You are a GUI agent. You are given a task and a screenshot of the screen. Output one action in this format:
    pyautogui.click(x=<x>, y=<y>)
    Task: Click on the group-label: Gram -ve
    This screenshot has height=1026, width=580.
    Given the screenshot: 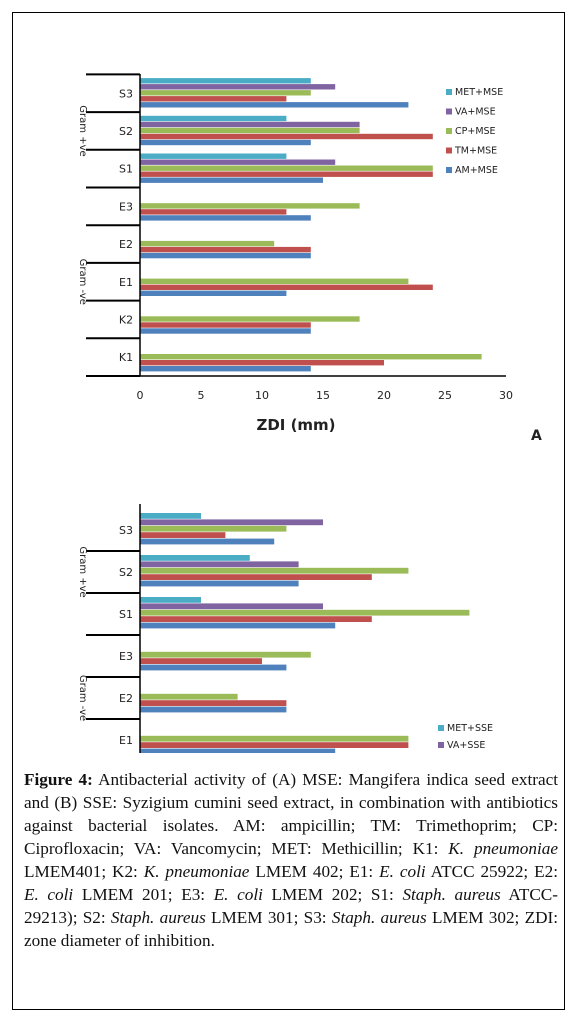 What is the action you would take?
    pyautogui.click(x=82, y=282)
    